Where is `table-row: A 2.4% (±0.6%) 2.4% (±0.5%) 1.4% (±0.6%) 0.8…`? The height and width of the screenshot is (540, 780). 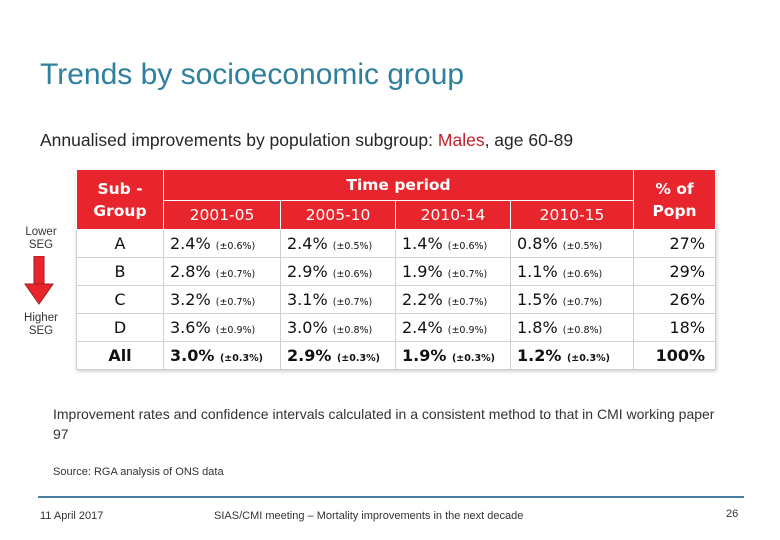 table-row: A 2.4% (±0.6%) 2.4% (±0.5%) 1.4% (±0.6%) 0.8… is located at coordinates (396, 243).